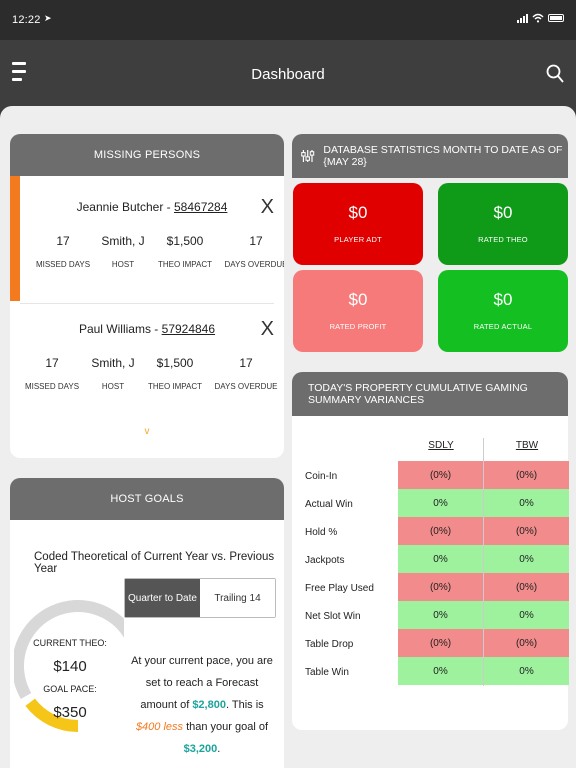 The height and width of the screenshot is (768, 576). Describe the element at coordinates (70, 643) in the screenshot. I see `current-theo-label: CURRENT THEO:` at that location.